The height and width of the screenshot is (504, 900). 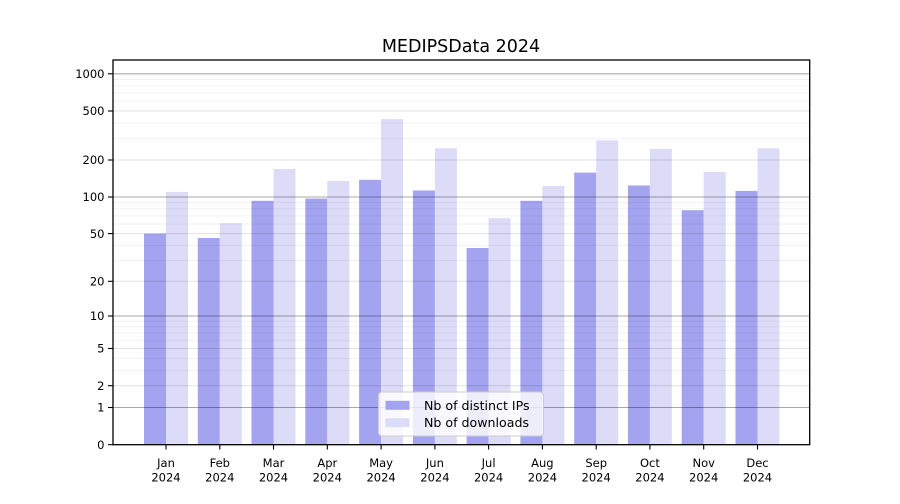 What do you see at coordinates (531, 322) in the screenshot?
I see `bar-nb-of-distinct-ips-aug` at bounding box center [531, 322].